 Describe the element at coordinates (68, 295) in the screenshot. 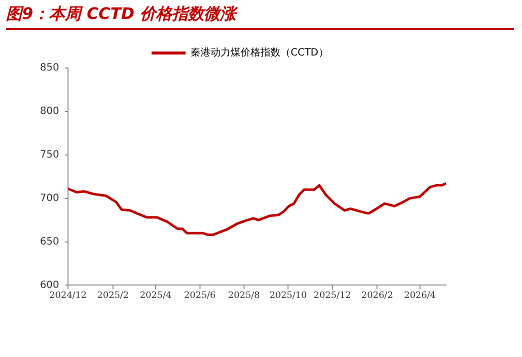

I see `x-tick-label: 2024/12` at that location.